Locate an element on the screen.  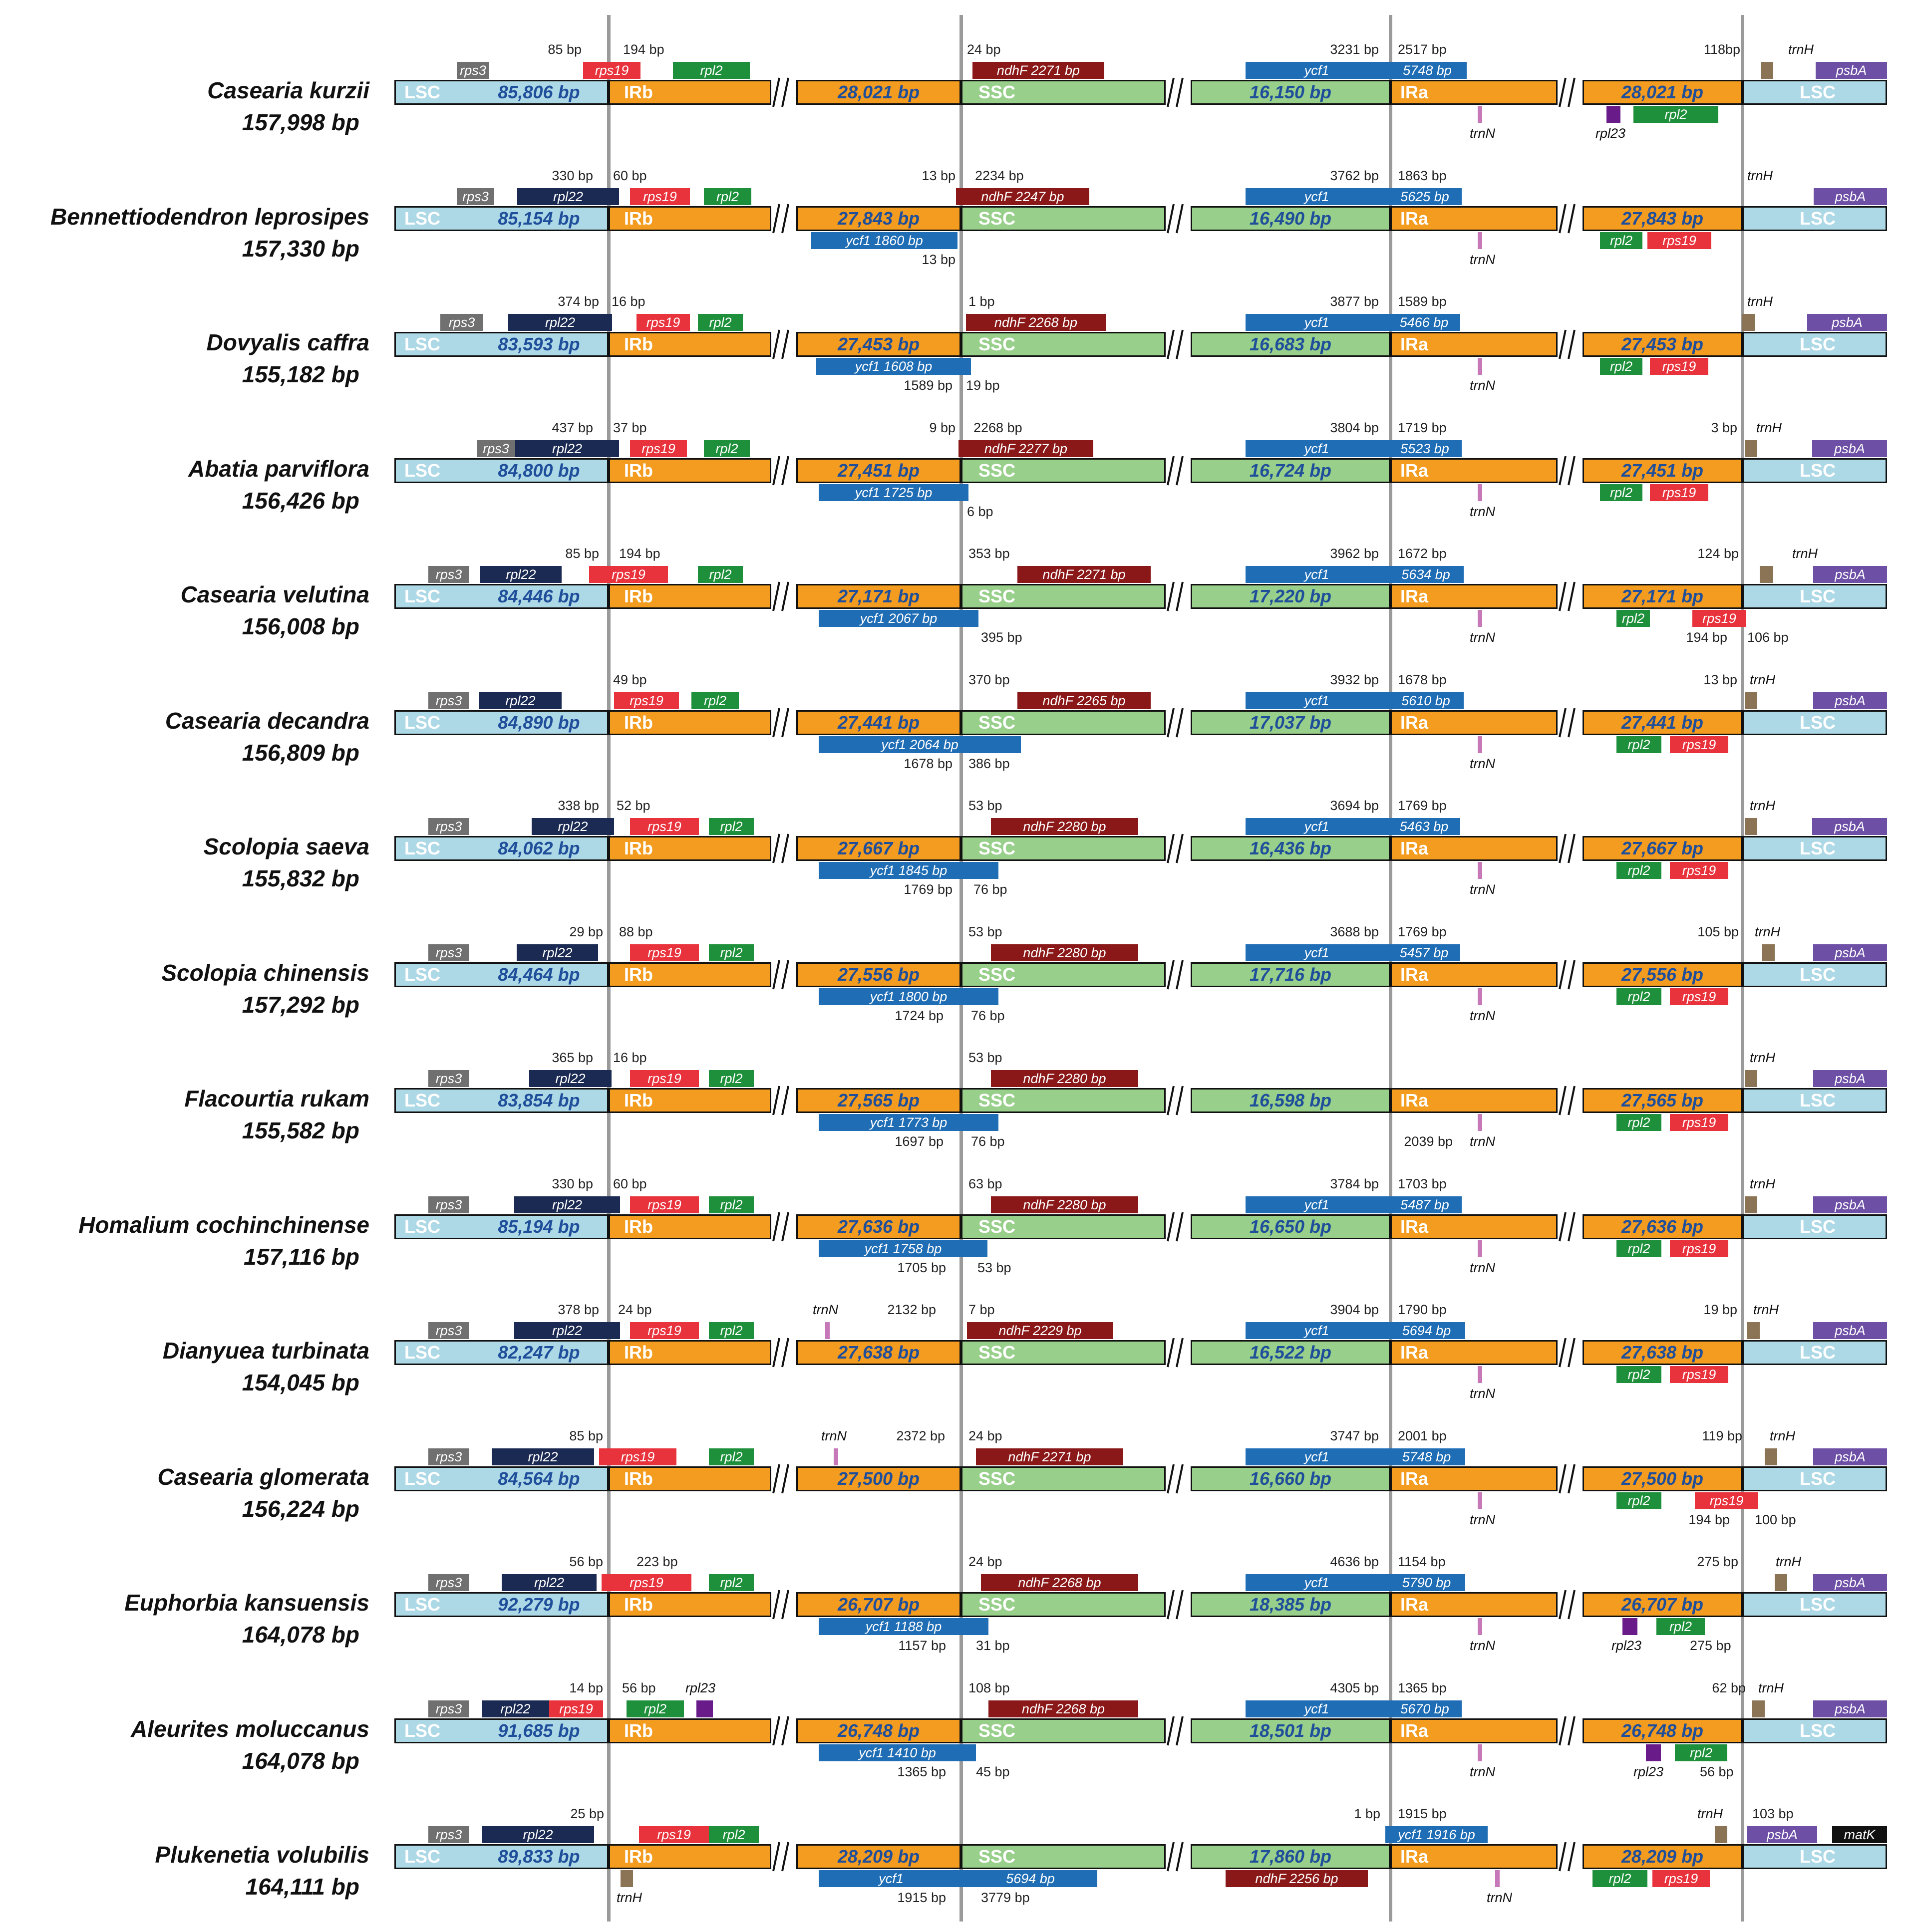
gene-ndhF: ndhF 2229 bp is located at coordinates (1040, 1330).